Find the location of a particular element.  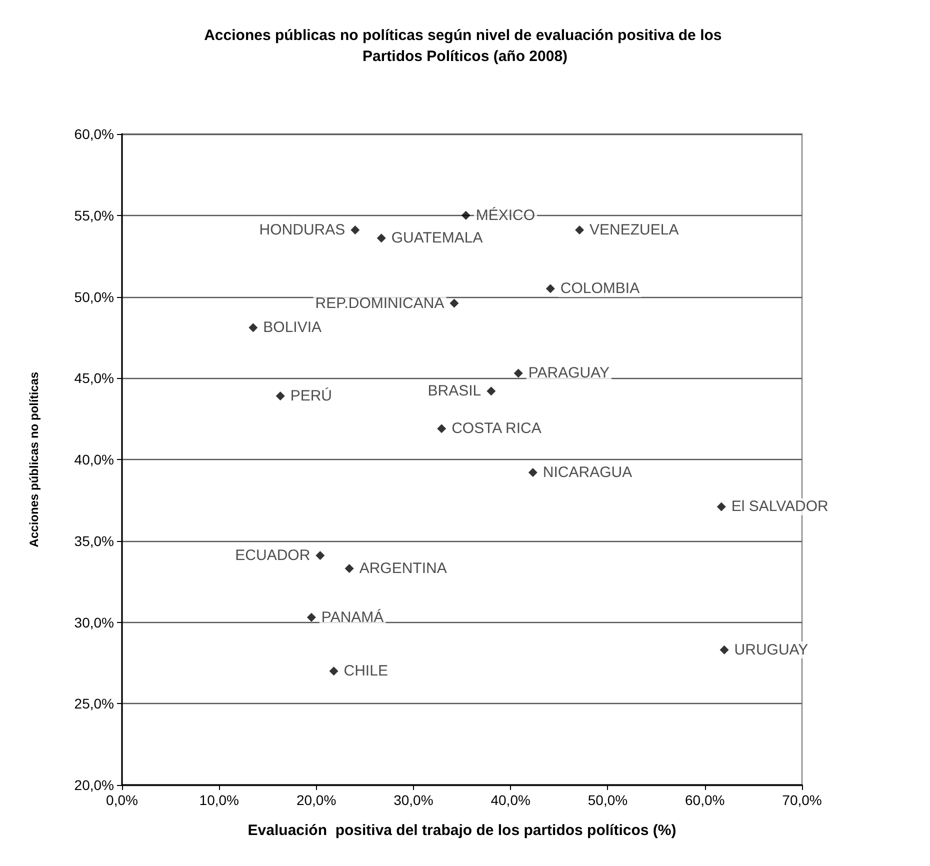

x-tick-label: 20,0% is located at coordinates (316, 800).